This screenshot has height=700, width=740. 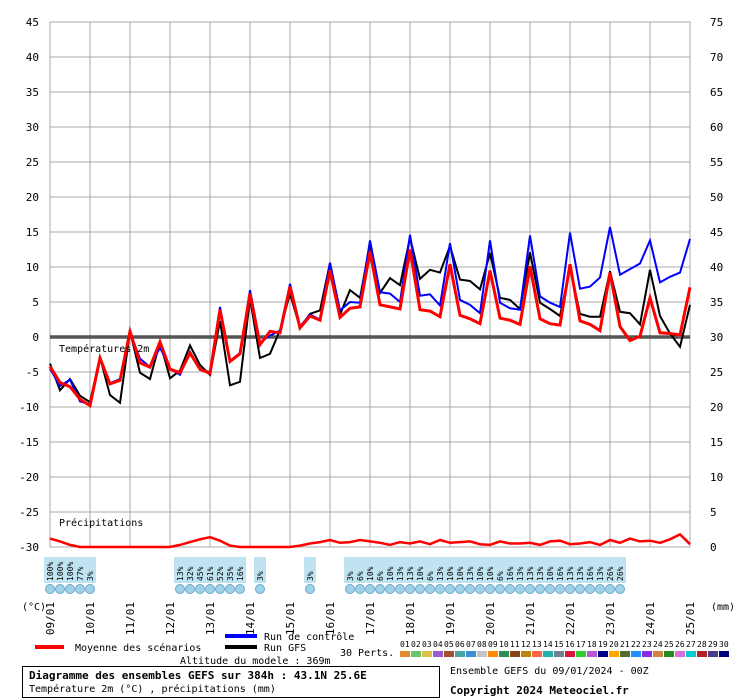 What do you see at coordinates (29, 477) in the screenshot?
I see `temp-tick-label: -20` at bounding box center [29, 477].